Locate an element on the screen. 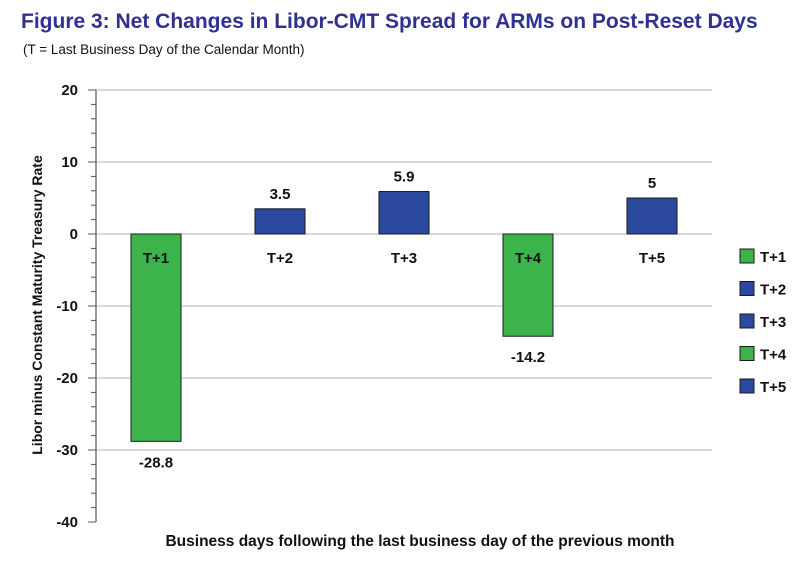  y-tick-label: -20 is located at coordinates (67, 378).